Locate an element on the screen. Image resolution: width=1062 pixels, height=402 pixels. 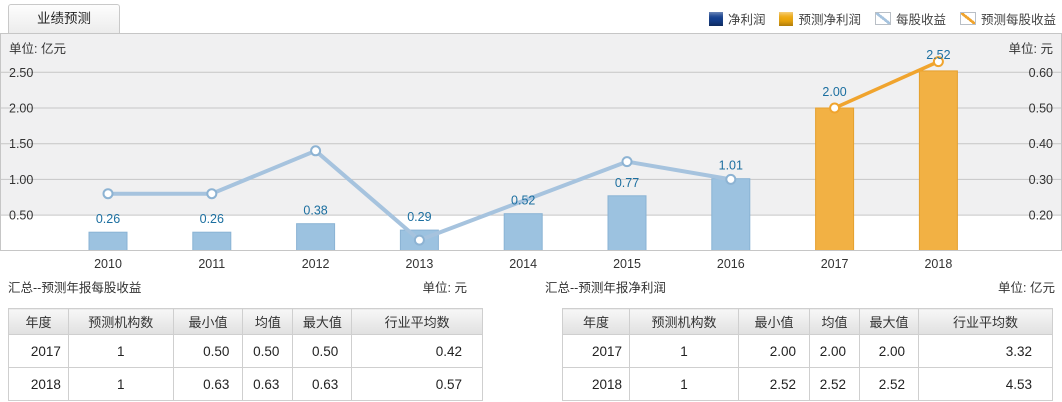
tab-performance-forecast: 业绩预测 is located at coordinates (64, 18).